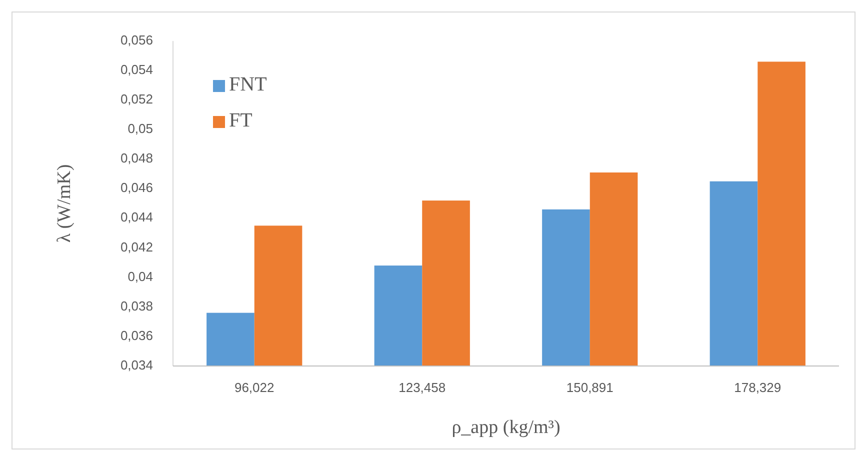  Describe the element at coordinates (136, 335) in the screenshot. I see `y-tick-label: 0,036` at that location.